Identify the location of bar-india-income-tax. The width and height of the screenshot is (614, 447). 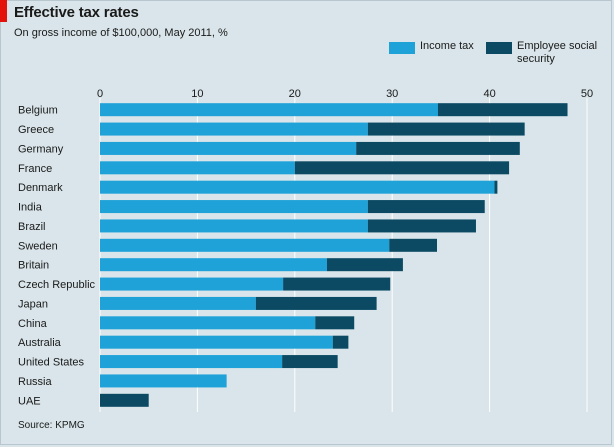
(234, 207).